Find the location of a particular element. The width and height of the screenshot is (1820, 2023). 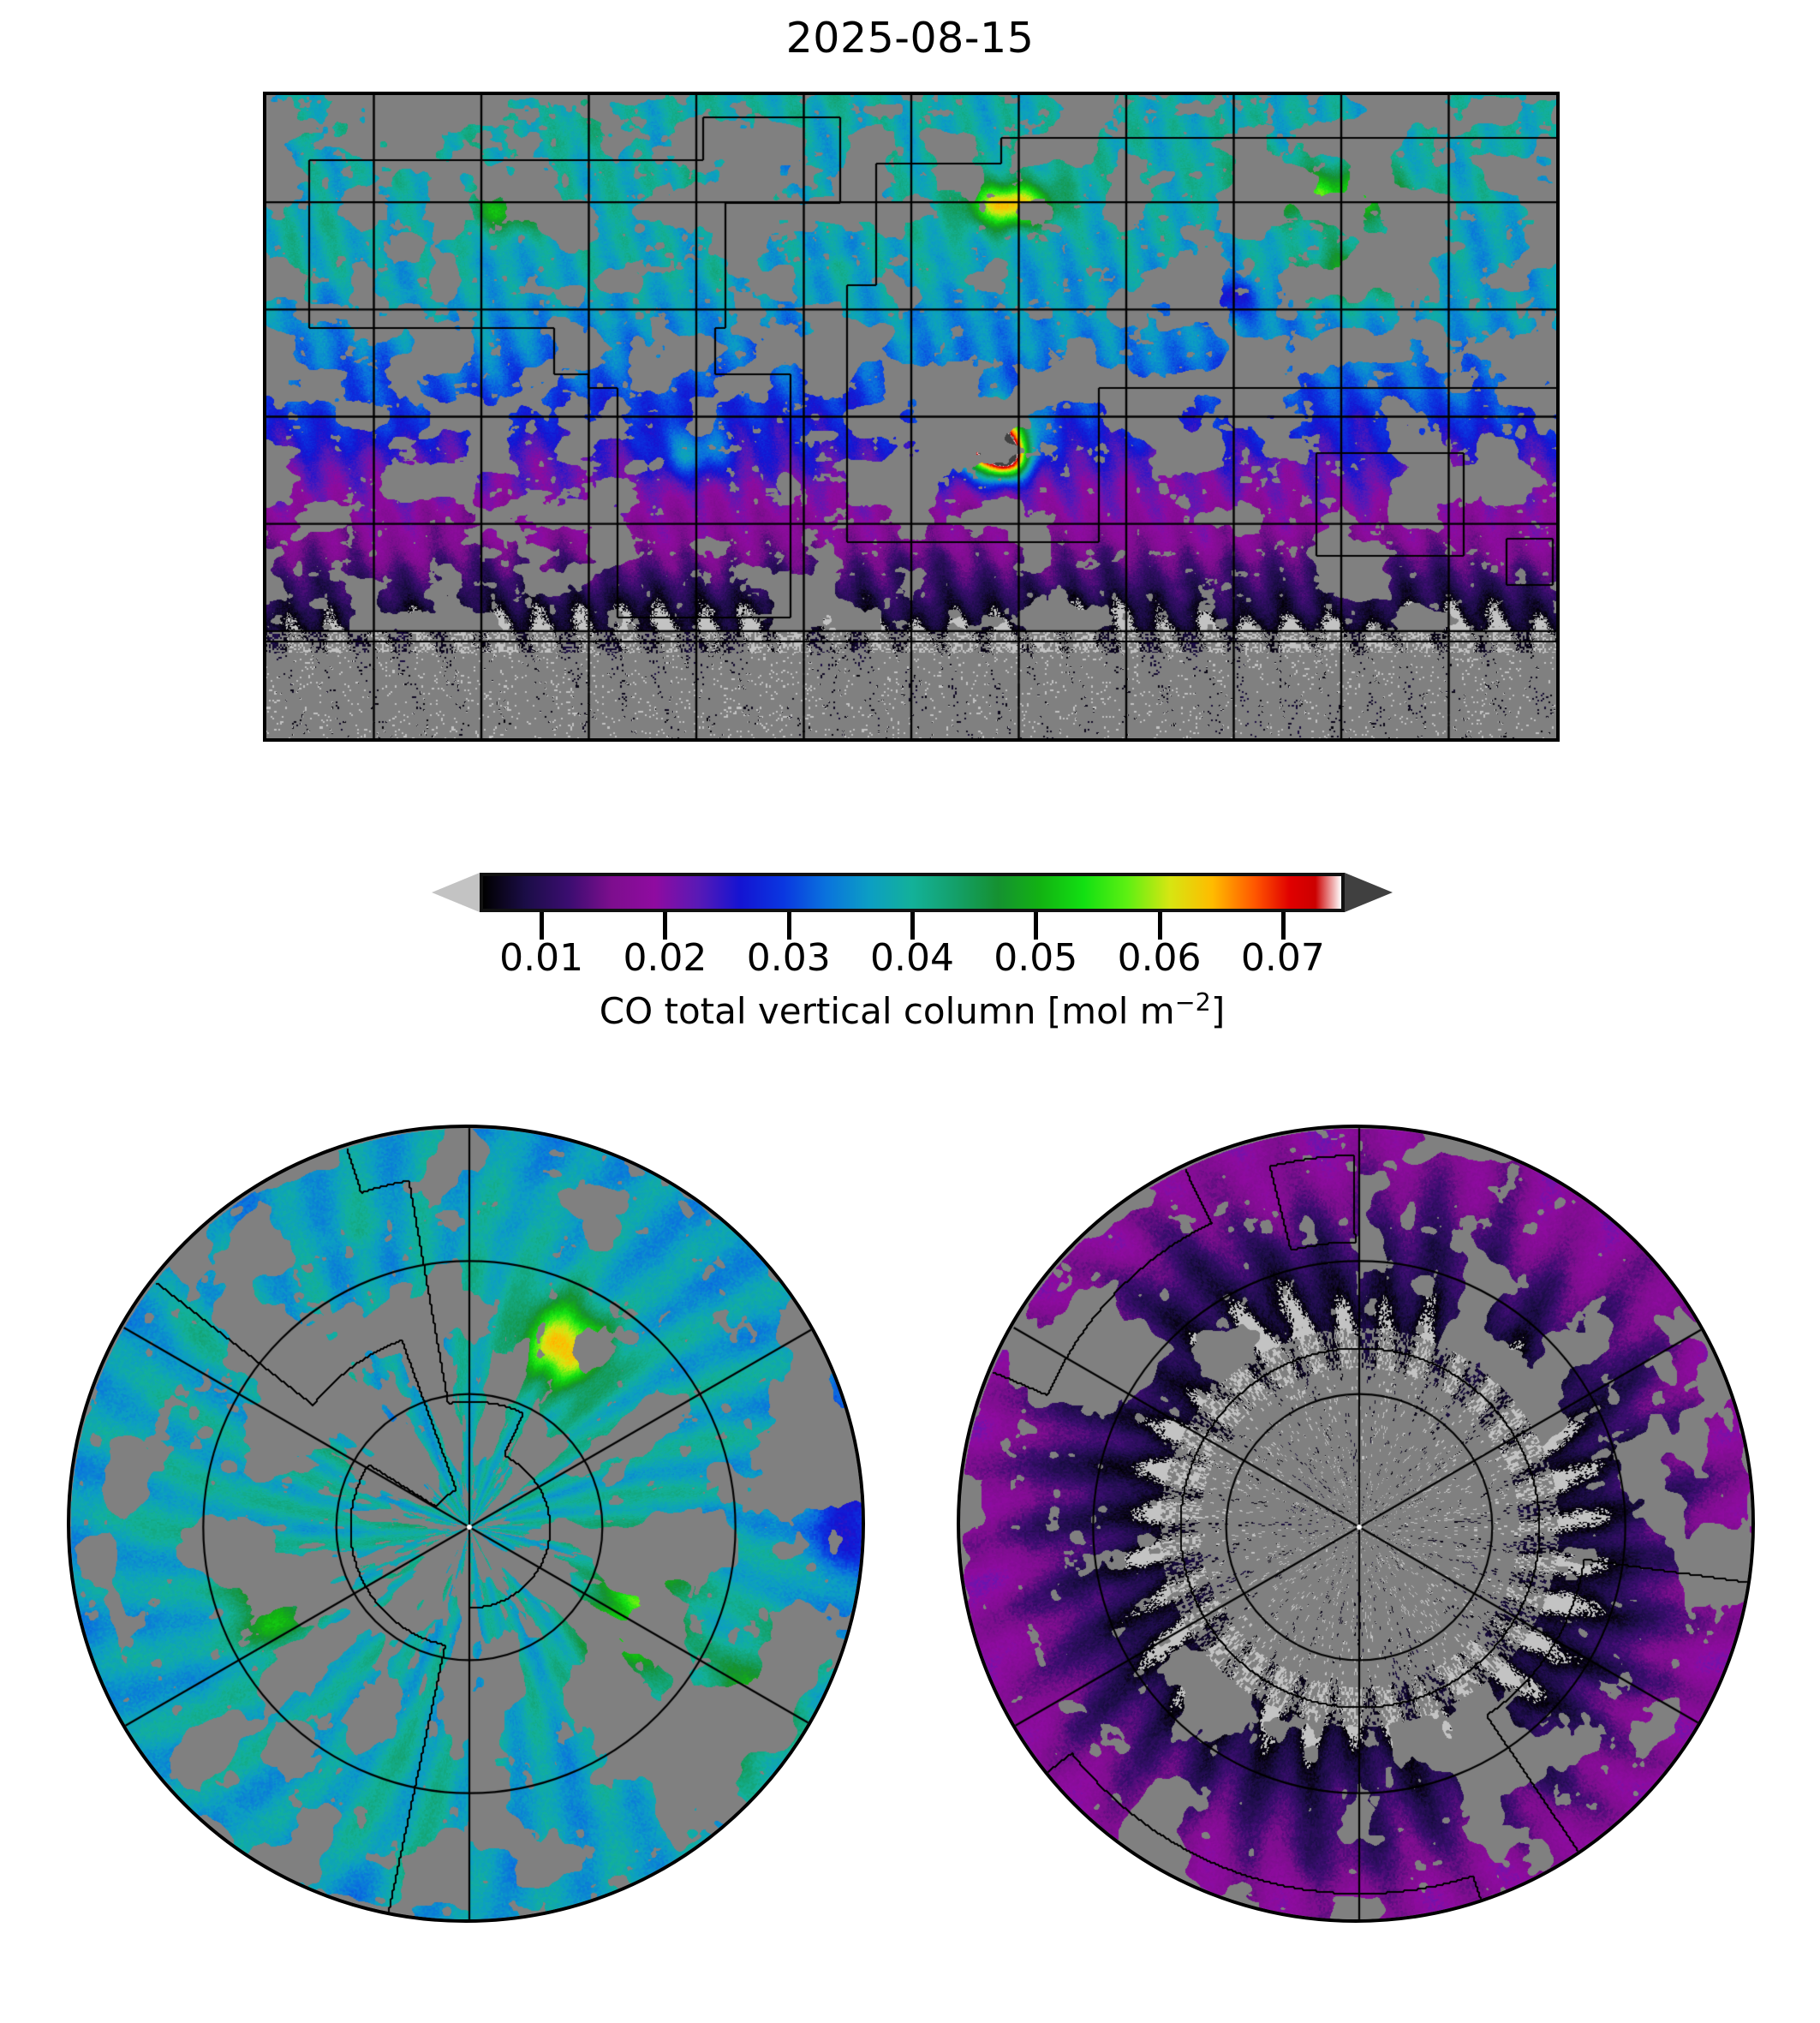

colorbar-tick-label: 0.04 is located at coordinates (912, 958).